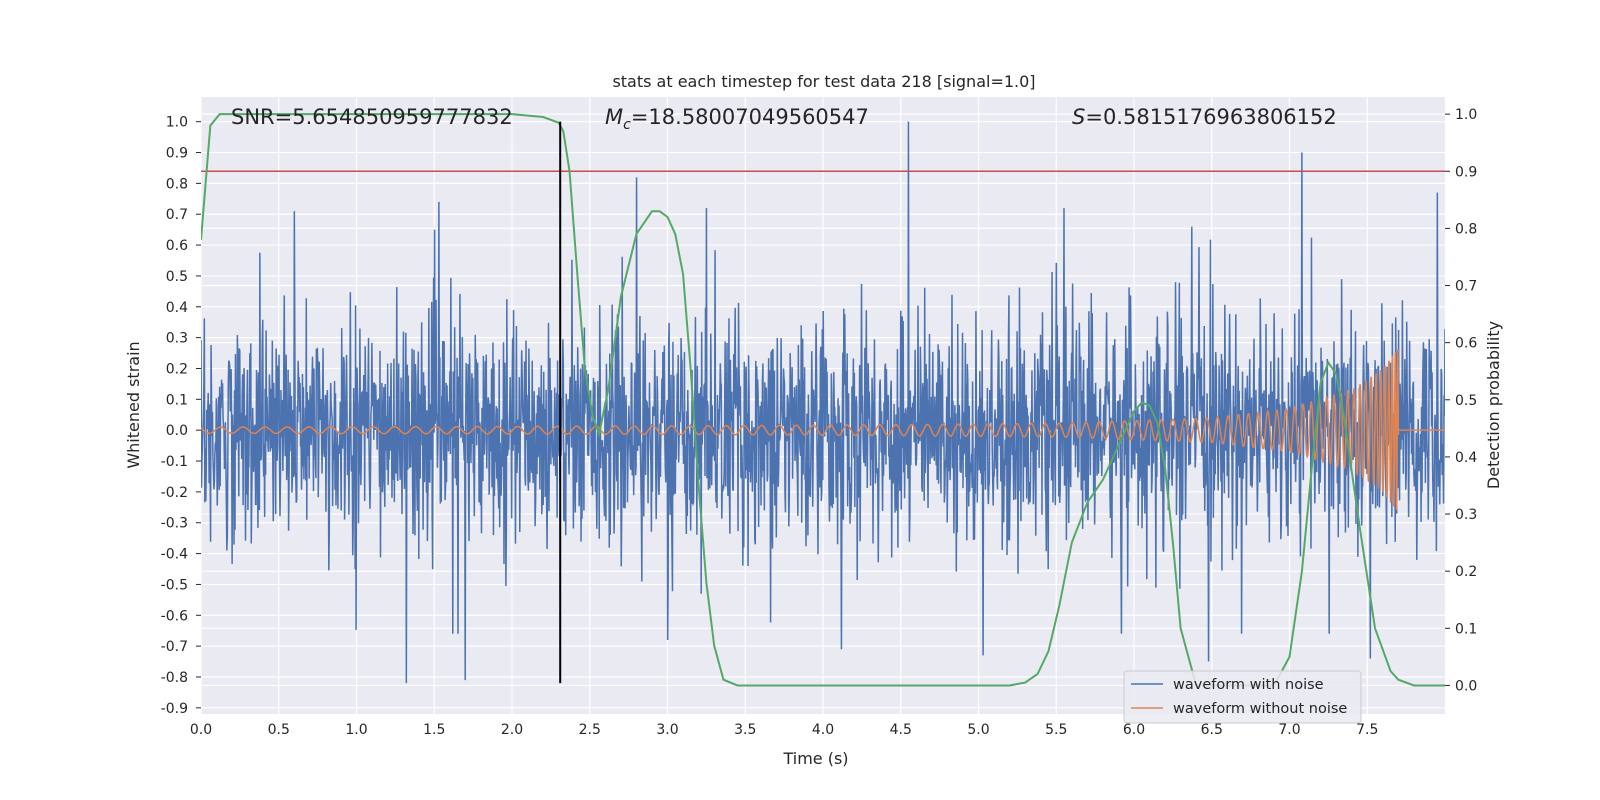 This screenshot has height=800, width=1600. What do you see at coordinates (434, 730) in the screenshot?
I see `x-tick-label: 1.5` at bounding box center [434, 730].